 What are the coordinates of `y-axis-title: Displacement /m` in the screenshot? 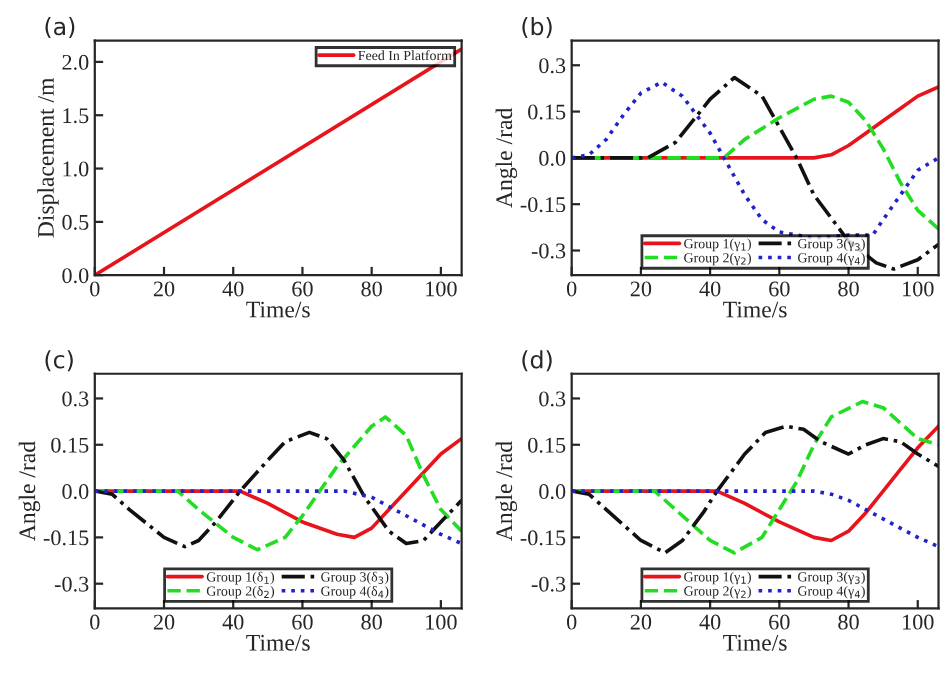 It's located at (48, 157).